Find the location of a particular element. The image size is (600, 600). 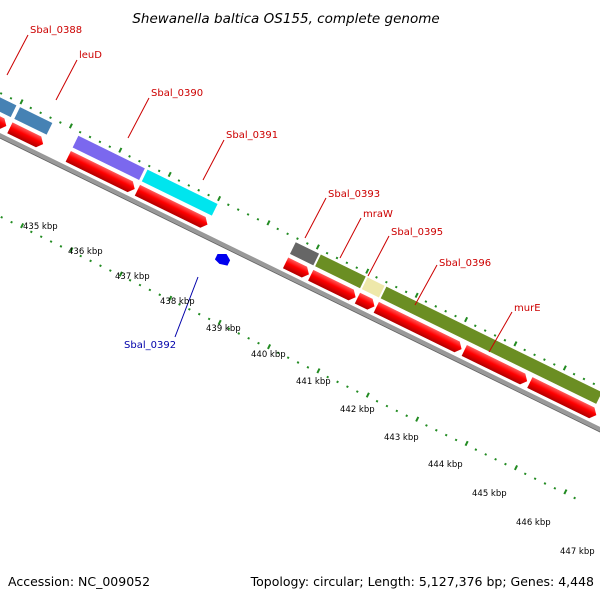

kbp-label: 437 kbp is located at coordinates (132, 277).